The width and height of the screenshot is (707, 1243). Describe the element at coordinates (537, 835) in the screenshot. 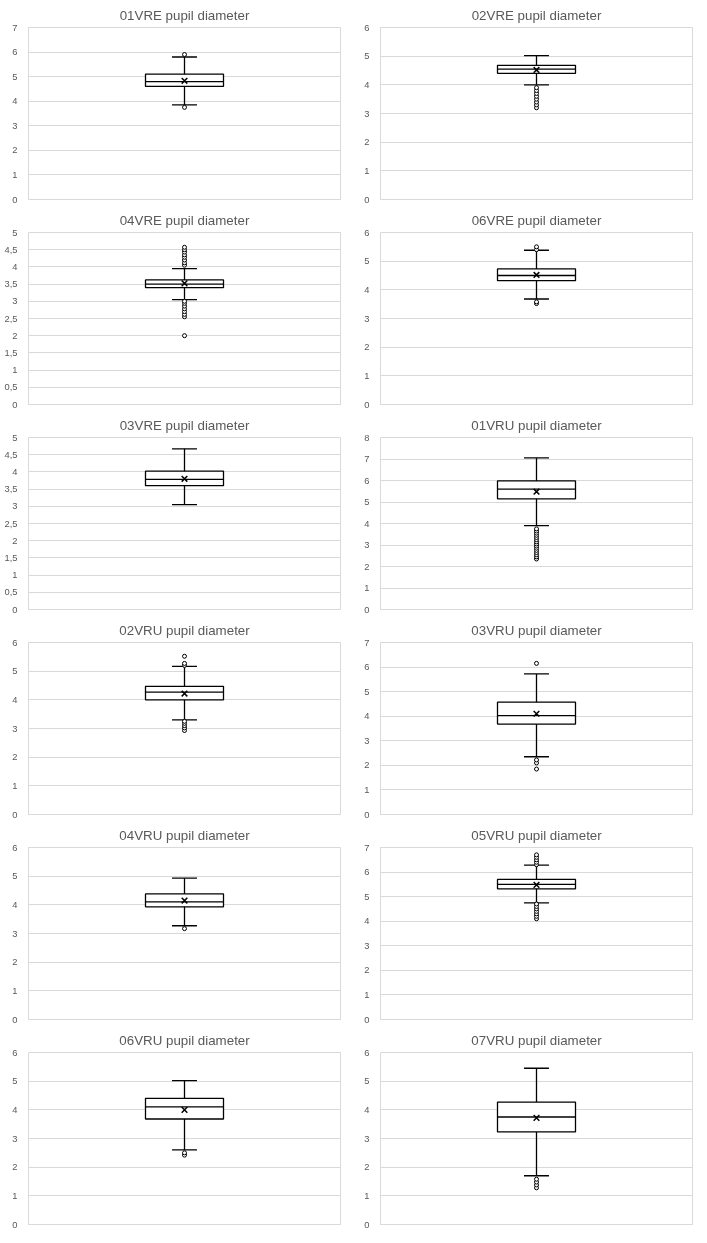

I see `chart-title: 05VRU pupil diameter` at that location.